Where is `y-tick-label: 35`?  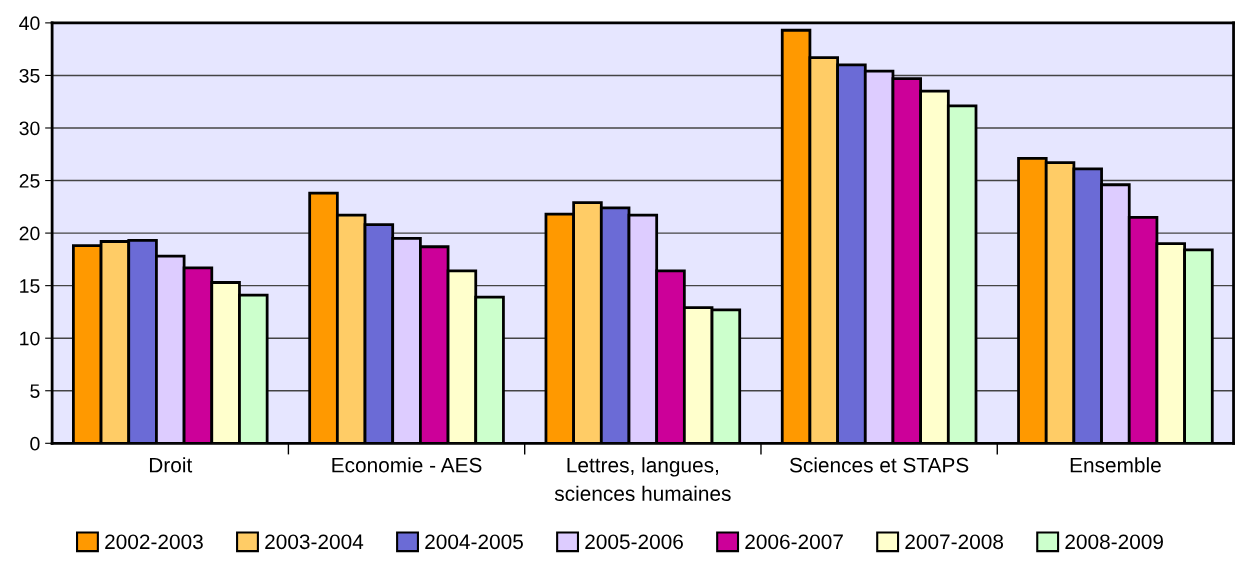
y-tick-label: 35 is located at coordinates (29, 75).